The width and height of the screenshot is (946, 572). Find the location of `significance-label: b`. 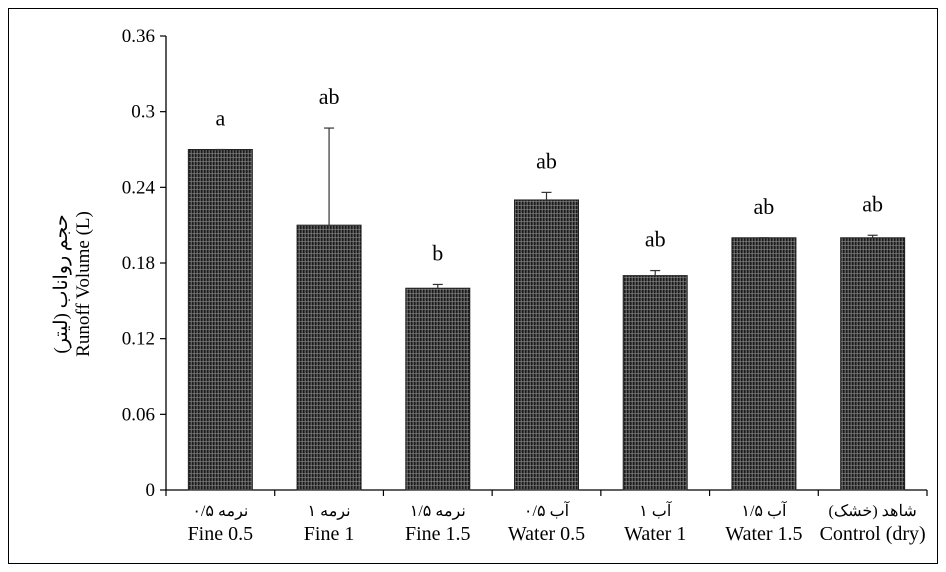

significance-label: b is located at coordinates (437, 252).